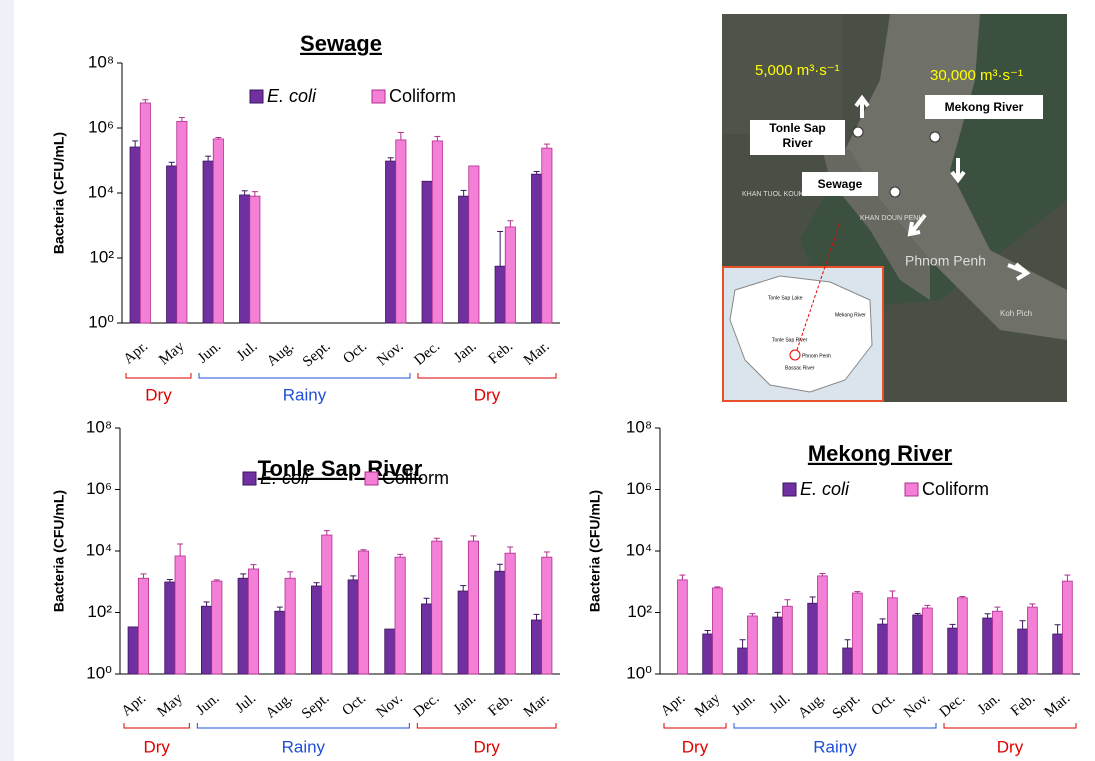  What do you see at coordinates (858, 132) in the screenshot?
I see `site-dot` at bounding box center [858, 132].